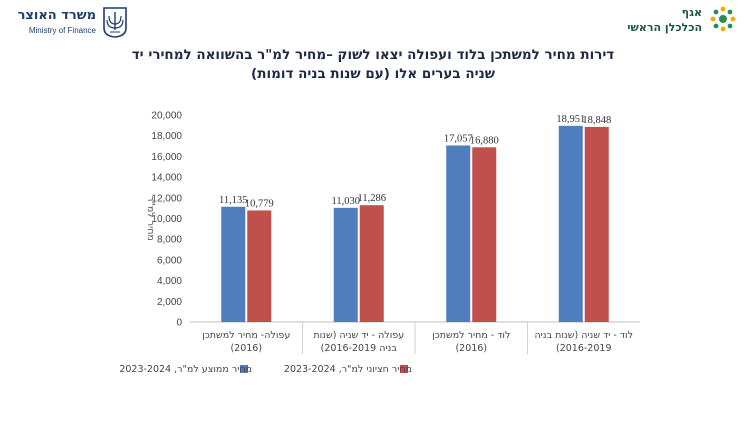 The height and width of the screenshot is (422, 746). Describe the element at coordinates (115, 22) in the screenshot. I see `state-emblem-icon` at that location.